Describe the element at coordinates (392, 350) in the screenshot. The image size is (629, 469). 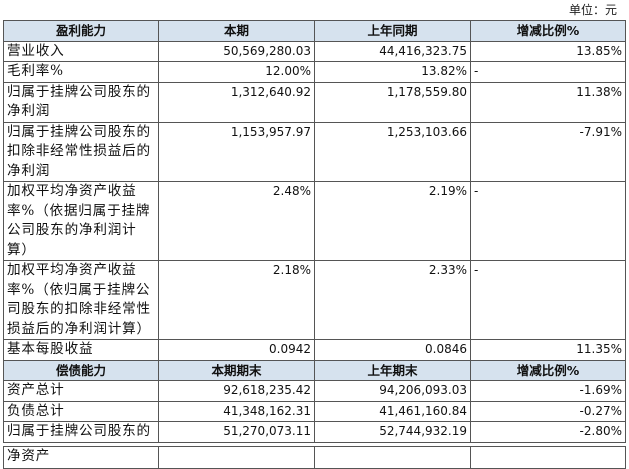
I see `value-cell: 0.0846` at that location.